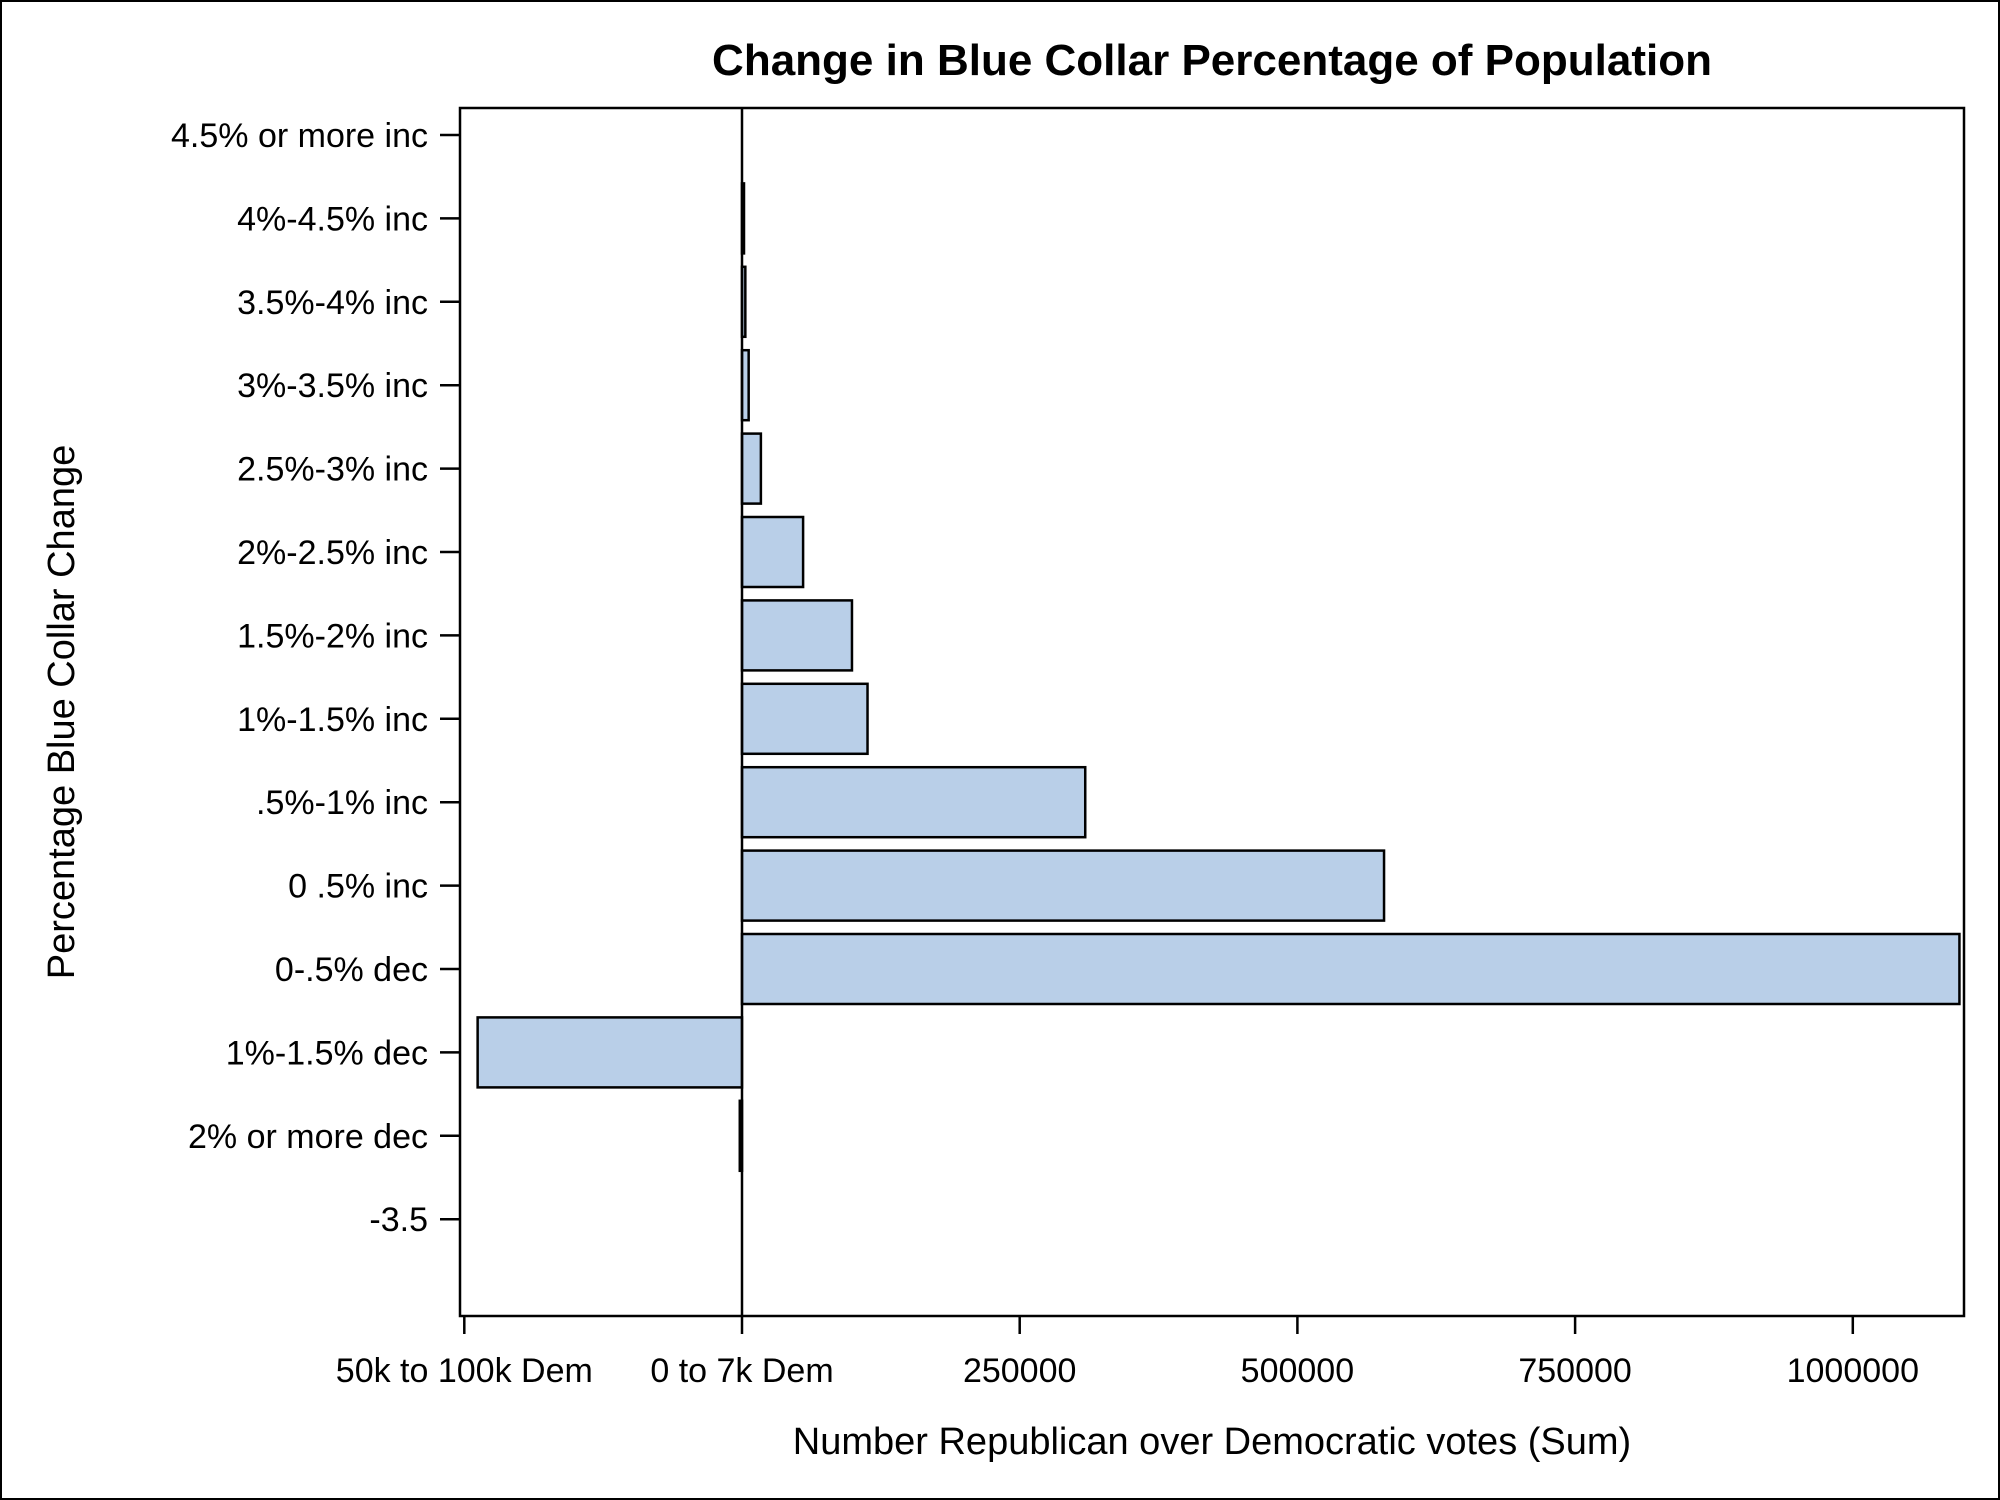  I want to click on x-tick-label-1: 0 to 7k Dem, so click(741, 1371).